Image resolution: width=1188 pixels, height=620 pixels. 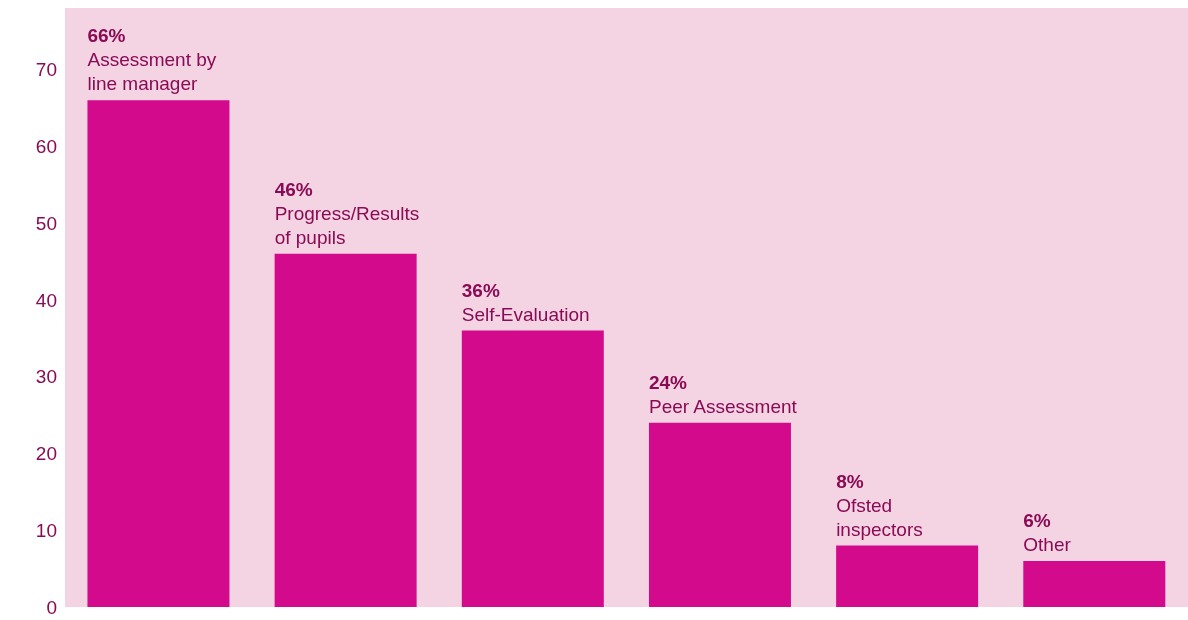 I want to click on x-tick-label: Progress/Results of pupils, so click(x=347, y=225).